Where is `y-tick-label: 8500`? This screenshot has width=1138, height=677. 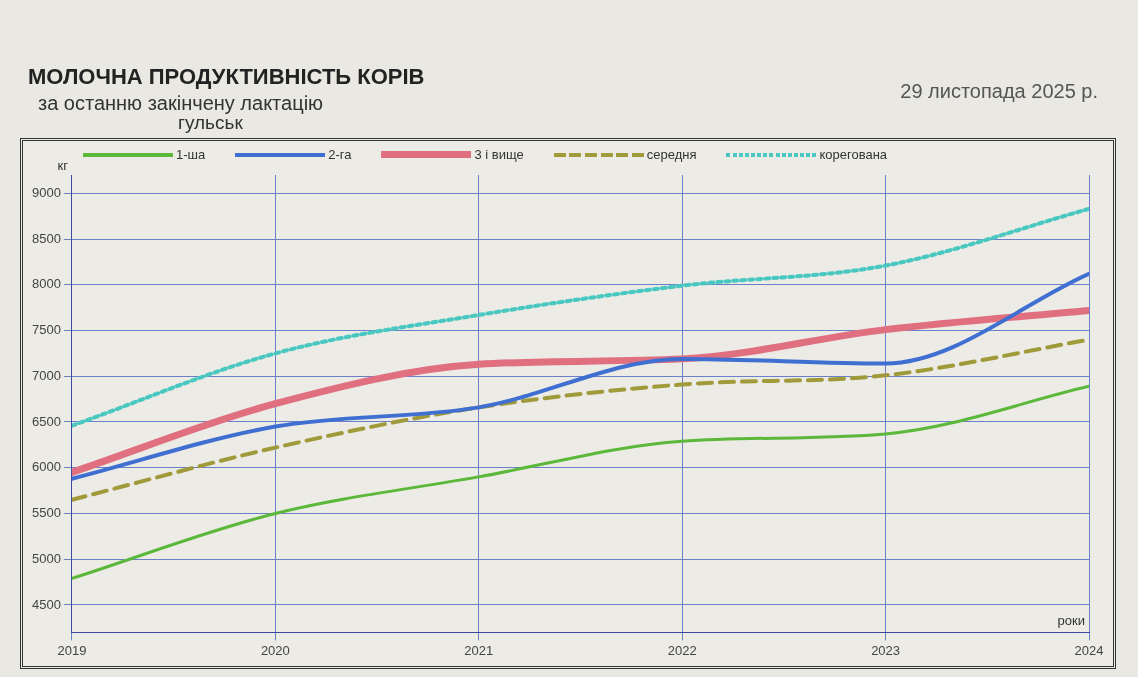 y-tick-label: 8500 is located at coordinates (46, 238).